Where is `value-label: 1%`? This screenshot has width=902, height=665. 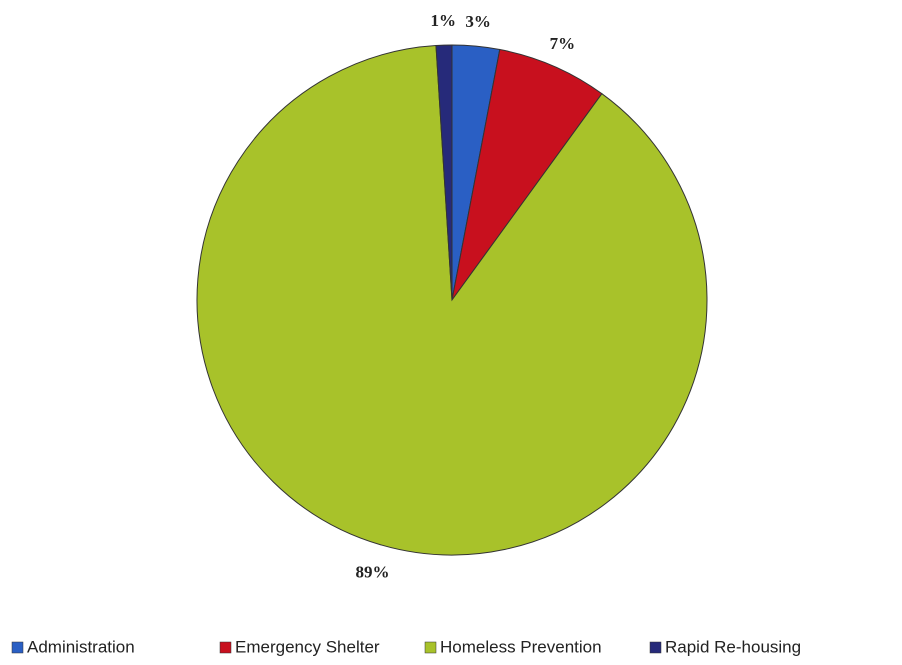 value-label: 1% is located at coordinates (444, 20).